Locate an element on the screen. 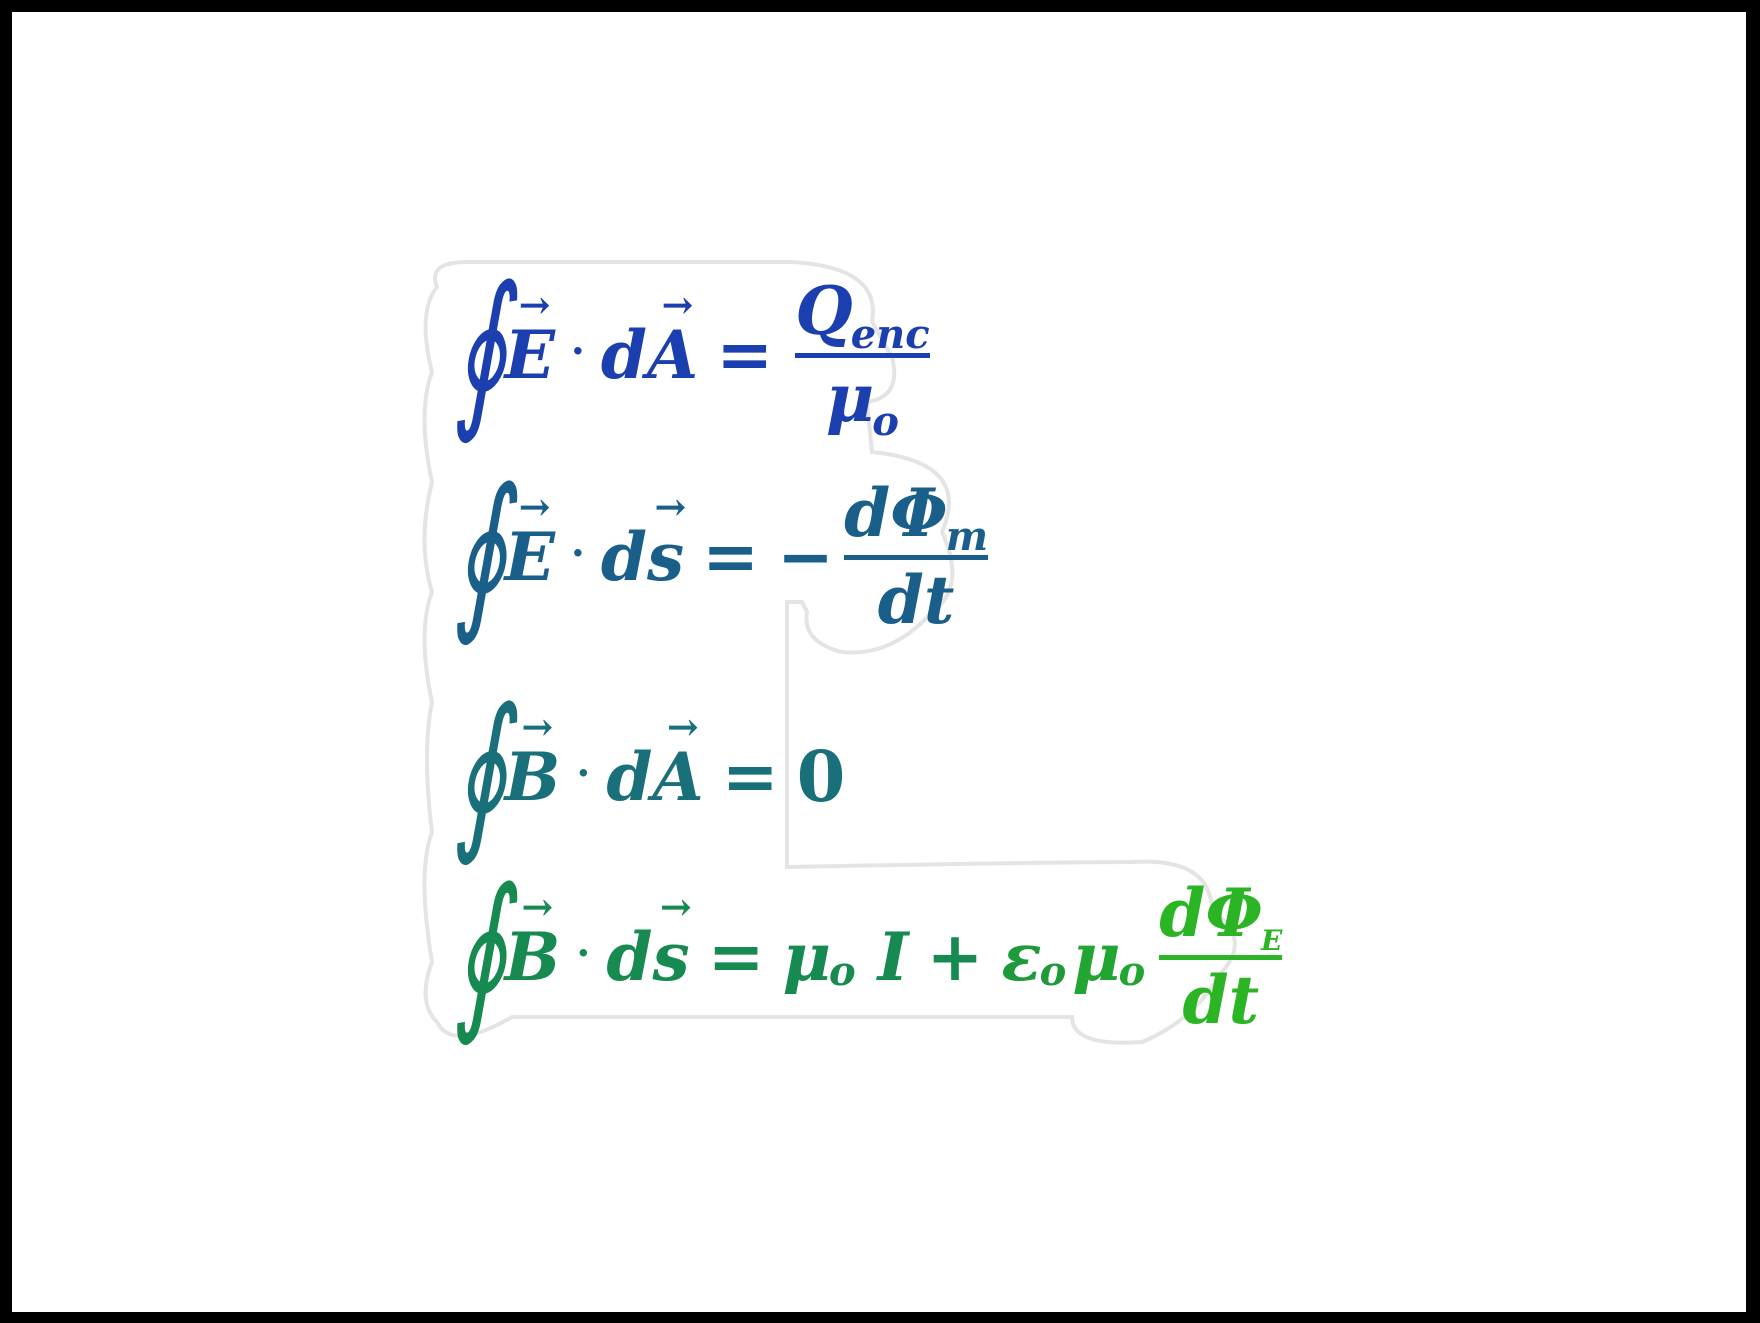 Image resolution: width=1760 pixels, height=1323 pixels. plus-sign: + is located at coordinates (955, 957).